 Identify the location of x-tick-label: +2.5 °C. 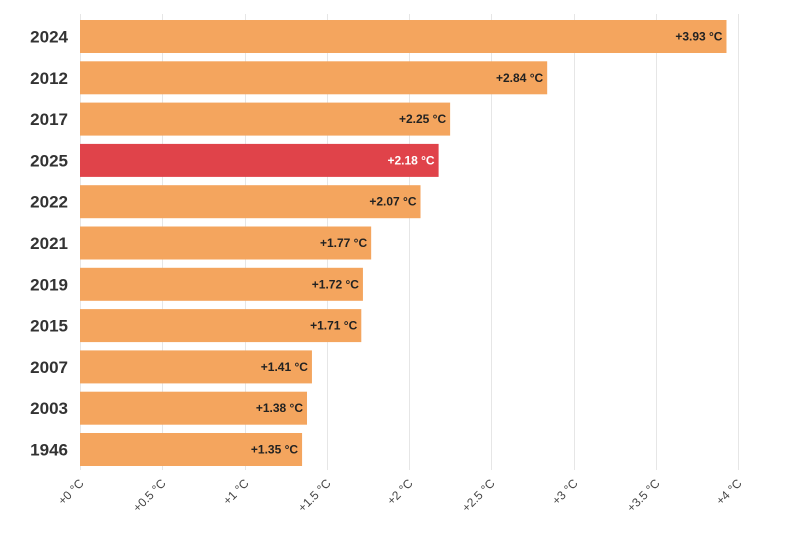
(478, 495).